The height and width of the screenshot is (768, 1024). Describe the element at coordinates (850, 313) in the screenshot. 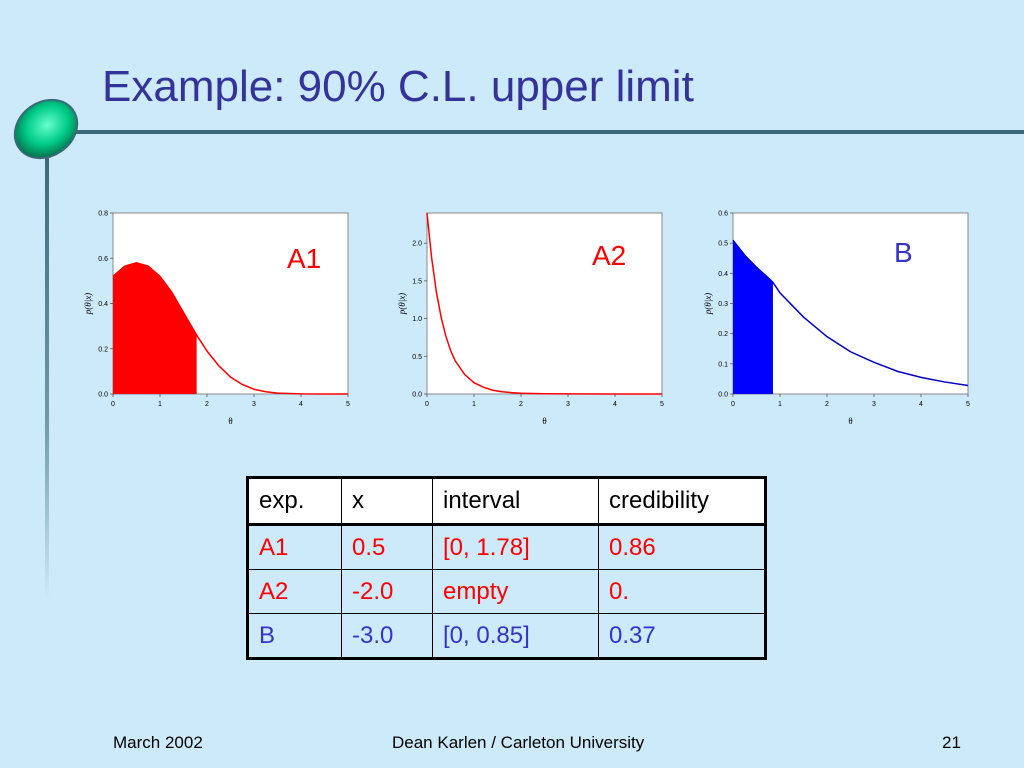

I see `chart-3-posterior-curve` at that location.